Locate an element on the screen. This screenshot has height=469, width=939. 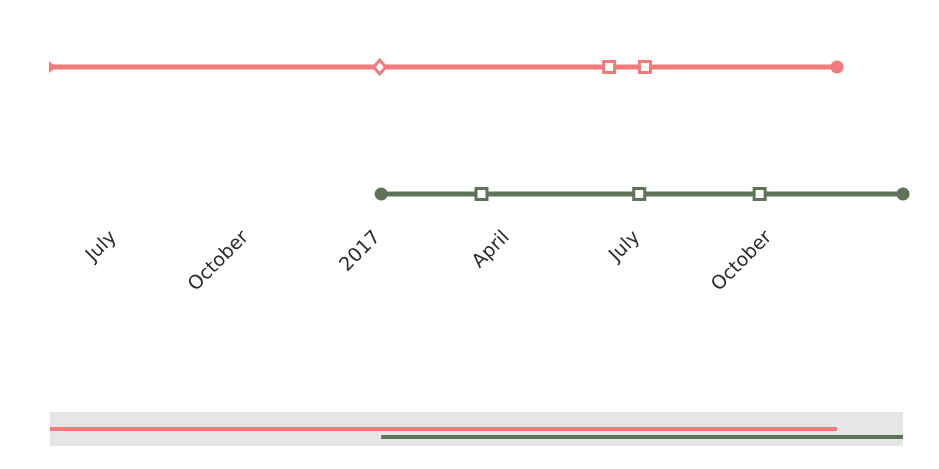
event-marker-diamond is located at coordinates (379, 67).